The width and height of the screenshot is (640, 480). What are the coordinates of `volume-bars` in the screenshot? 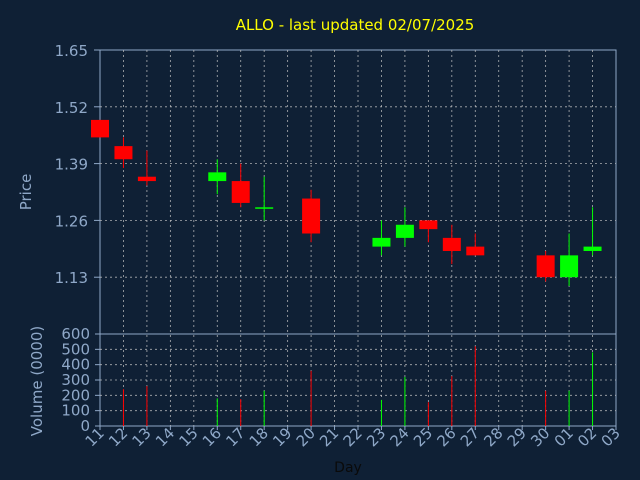 It's located at (358, 386).